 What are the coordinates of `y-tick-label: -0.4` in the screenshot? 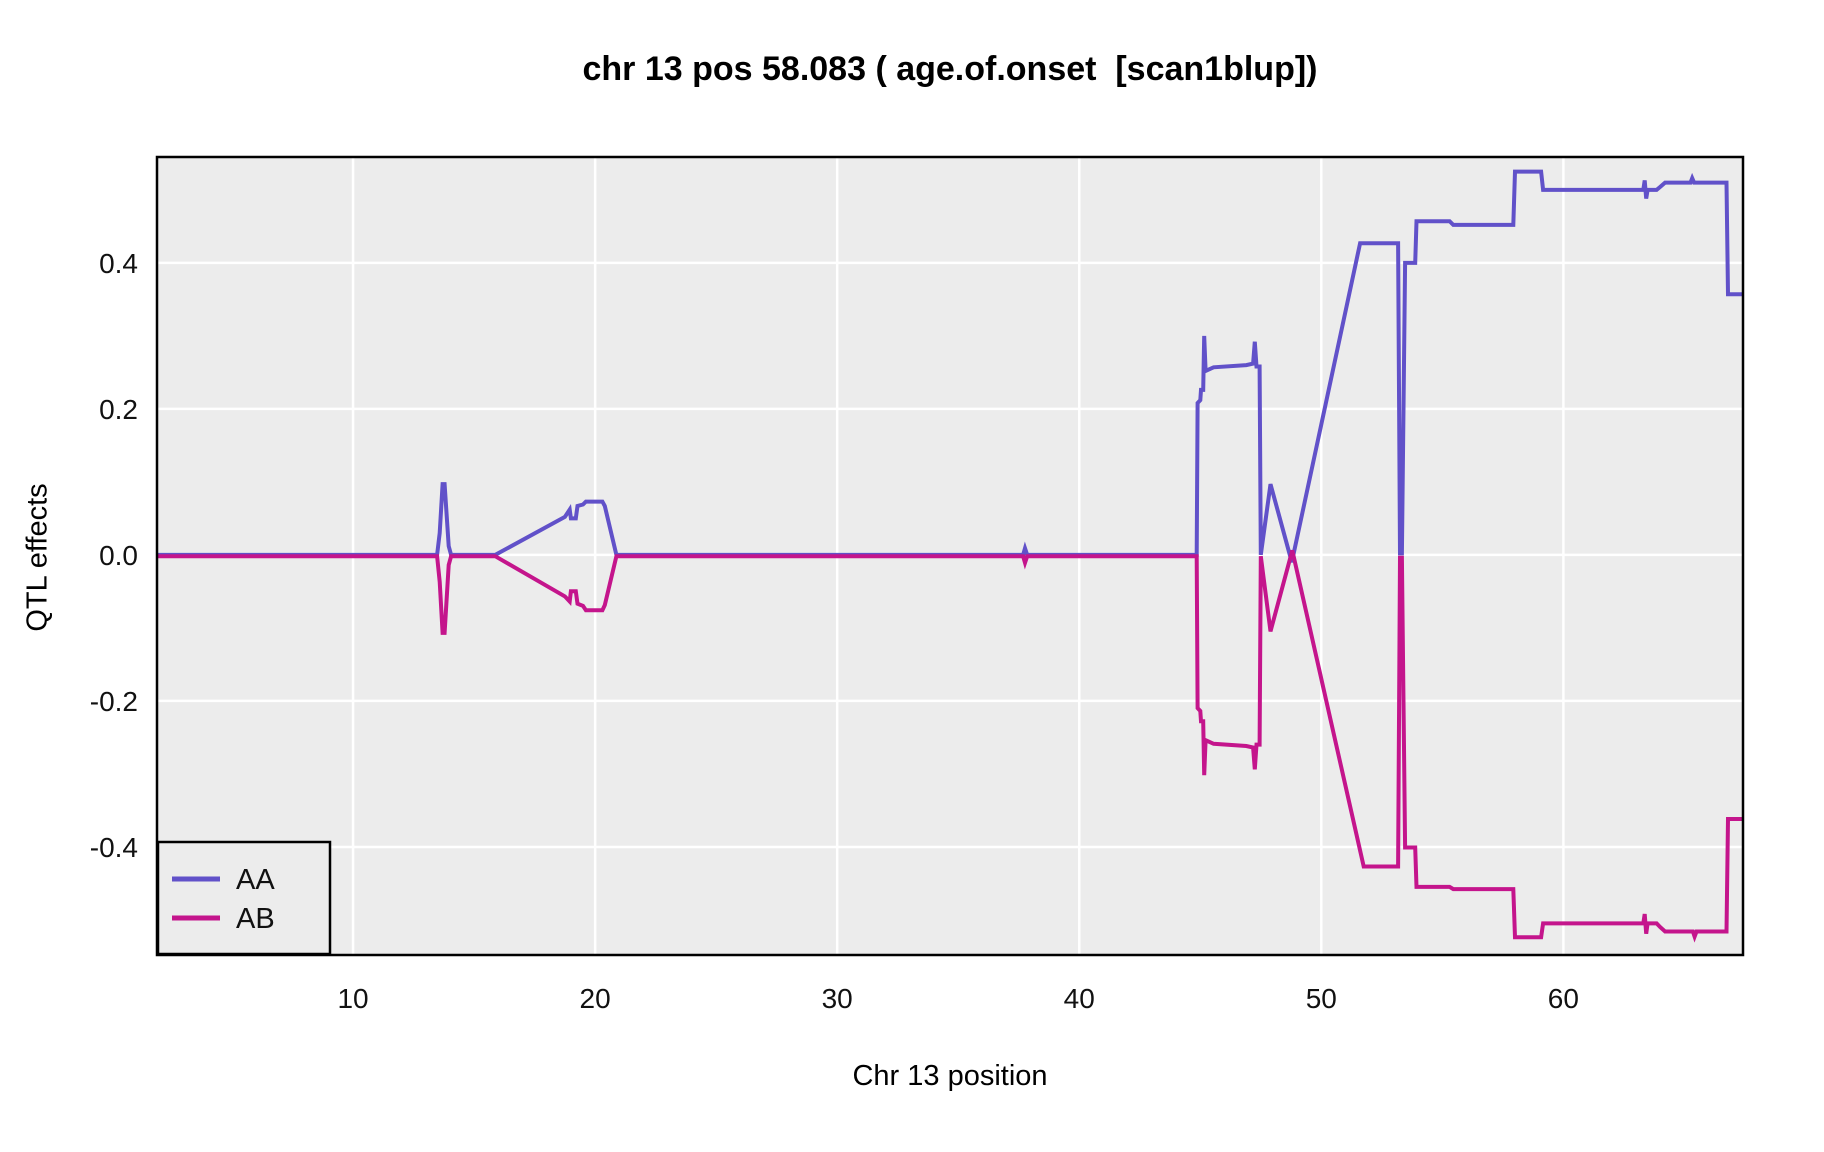 It's located at (114, 847).